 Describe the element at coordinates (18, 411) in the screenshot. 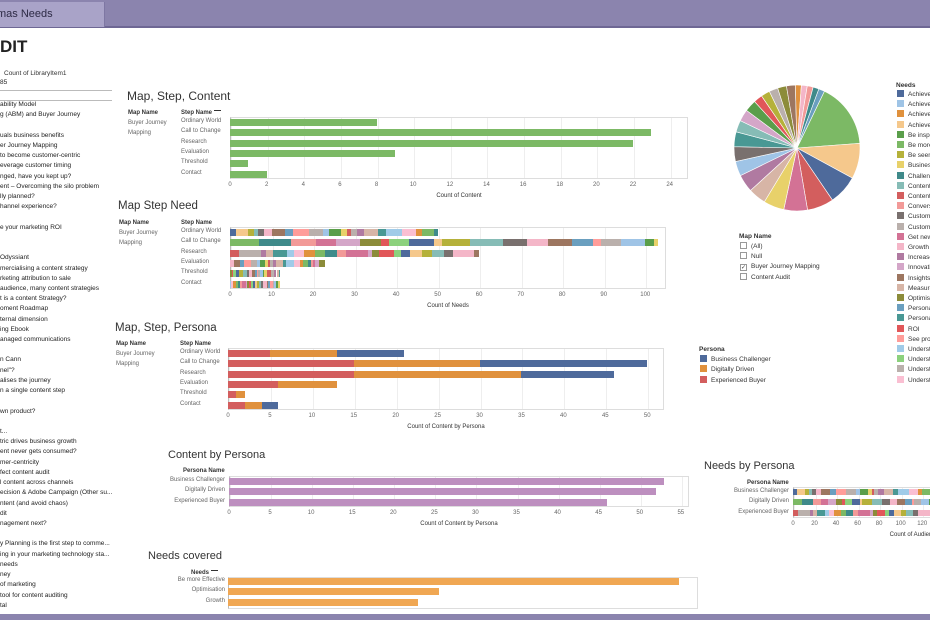

I see `left-list-item: wn product?` at that location.